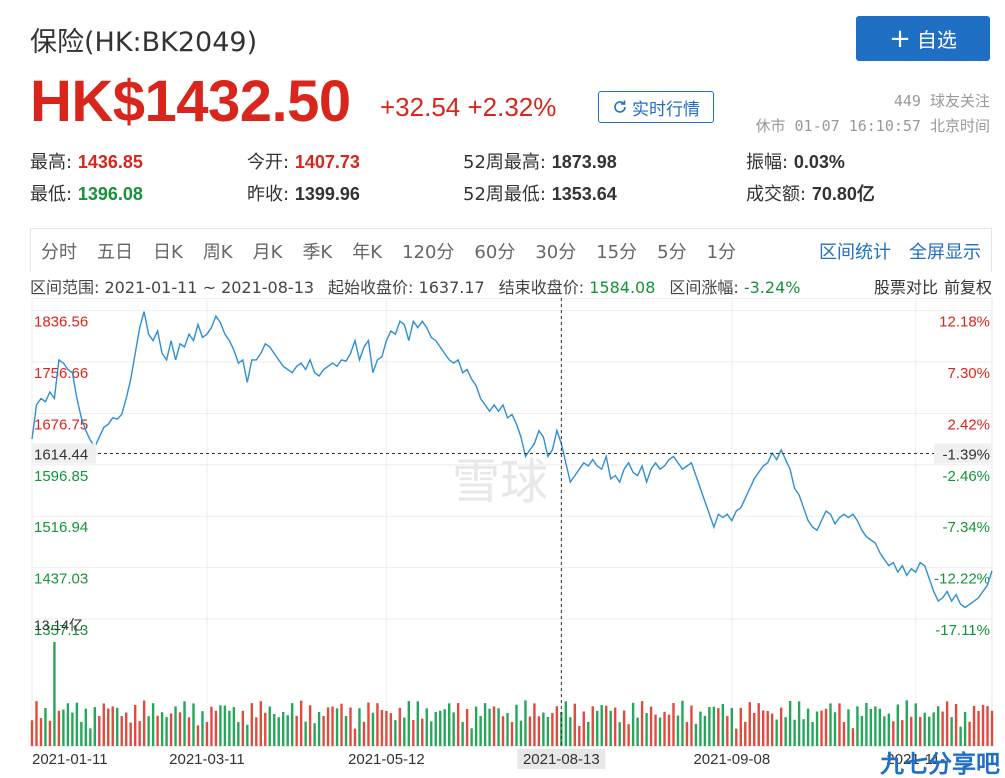  What do you see at coordinates (540, 194) in the screenshot?
I see `stat-52w-low: 52周最低: 1353.64` at bounding box center [540, 194].